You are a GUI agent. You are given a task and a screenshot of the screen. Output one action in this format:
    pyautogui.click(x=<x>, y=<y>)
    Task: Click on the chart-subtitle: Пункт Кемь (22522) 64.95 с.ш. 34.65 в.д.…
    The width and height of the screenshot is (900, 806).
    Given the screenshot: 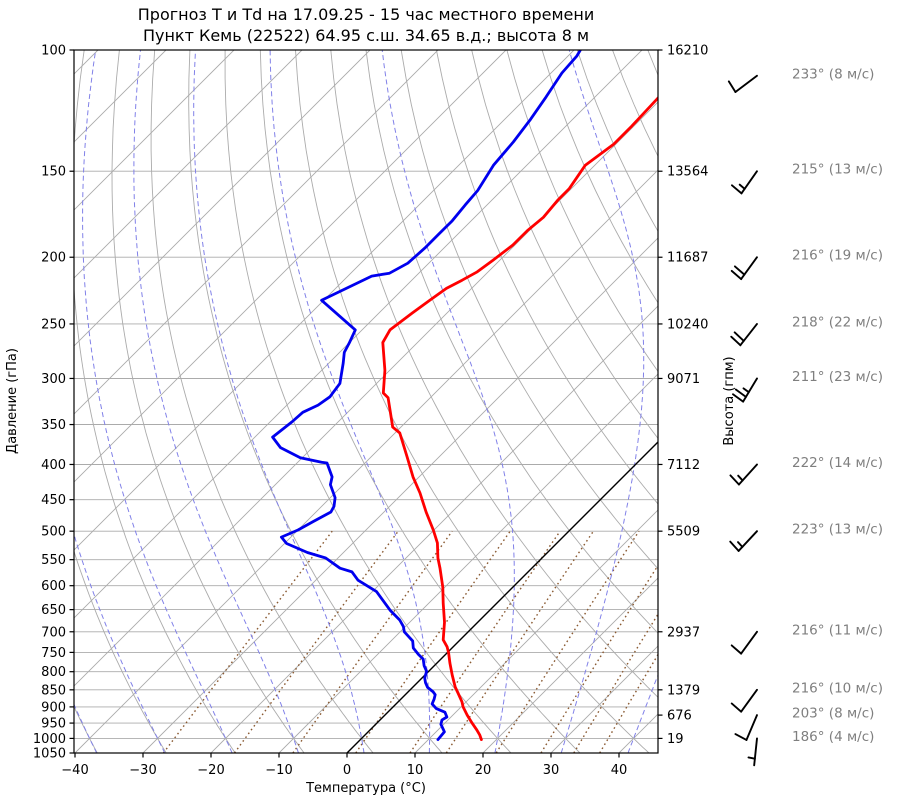 What is the action you would take?
    pyautogui.click(x=366, y=35)
    